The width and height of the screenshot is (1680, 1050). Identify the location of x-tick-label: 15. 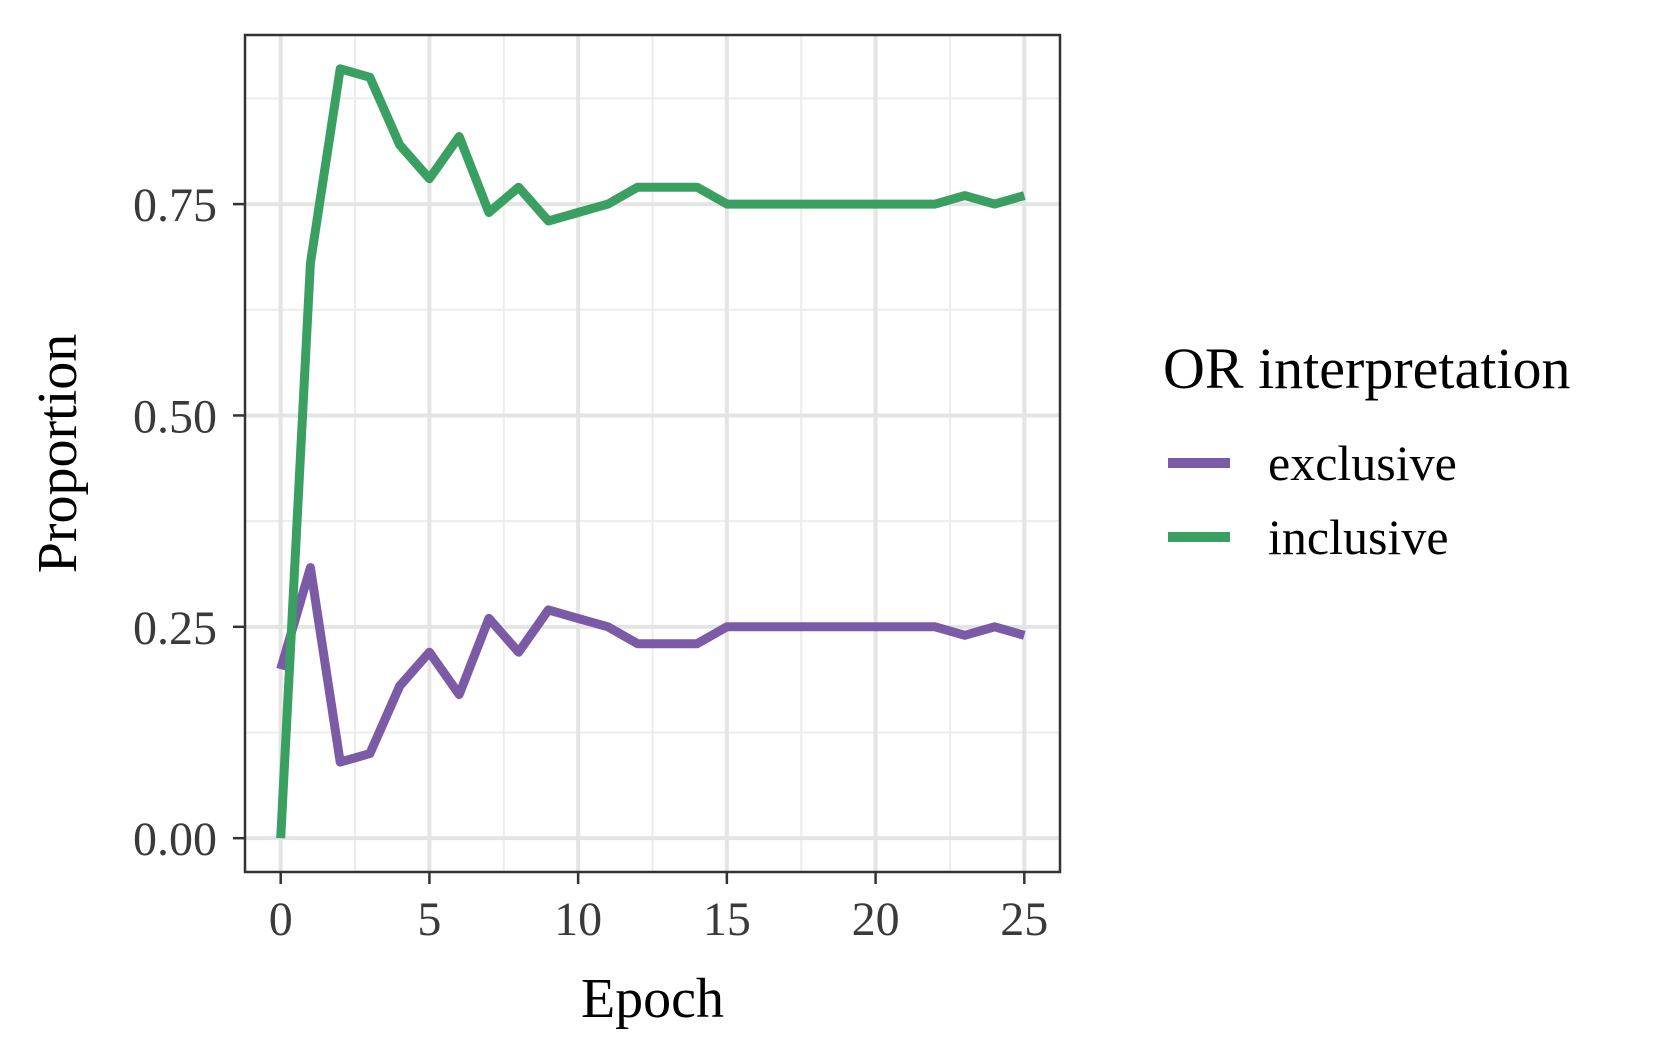
(727, 919).